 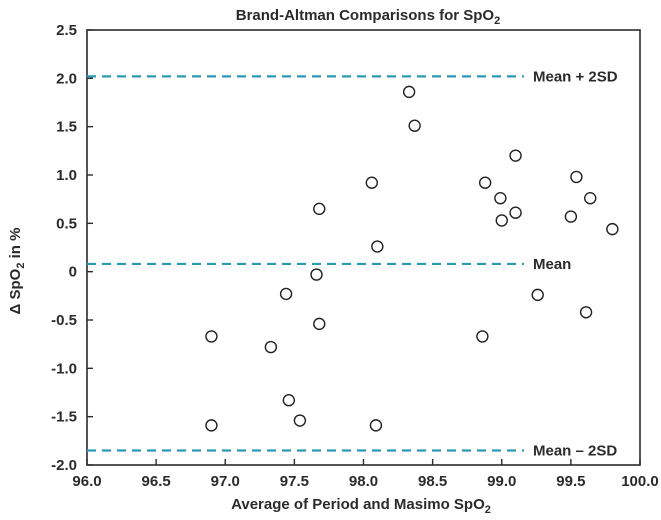 What do you see at coordinates (501, 481) in the screenshot?
I see `x-tick-label: 99.0` at bounding box center [501, 481].